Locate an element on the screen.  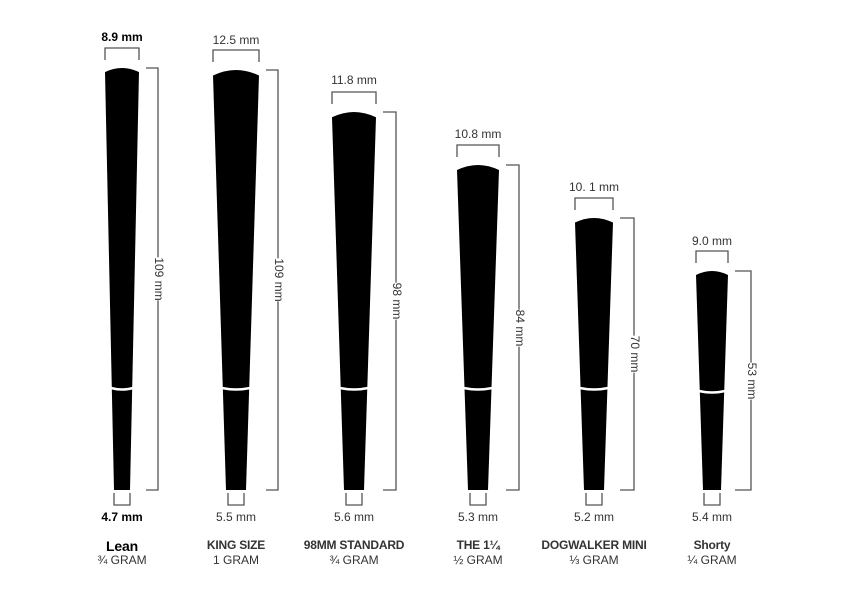
length-label: 53 mm is located at coordinates (752, 380).